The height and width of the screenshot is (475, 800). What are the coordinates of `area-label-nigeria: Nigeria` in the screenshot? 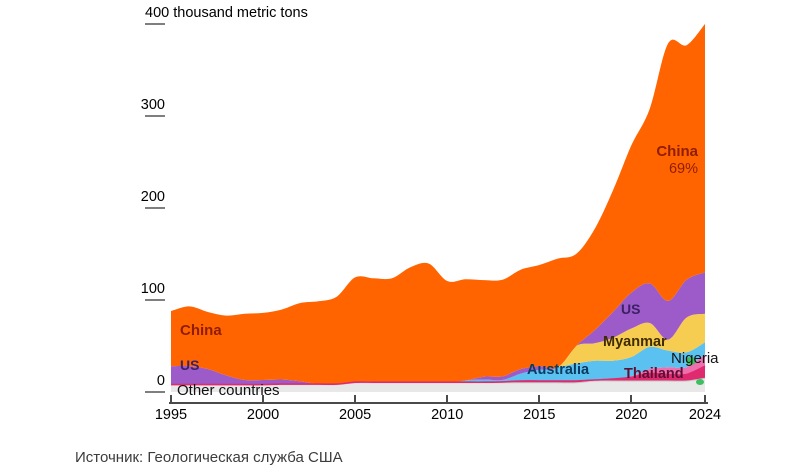 It's located at (695, 358).